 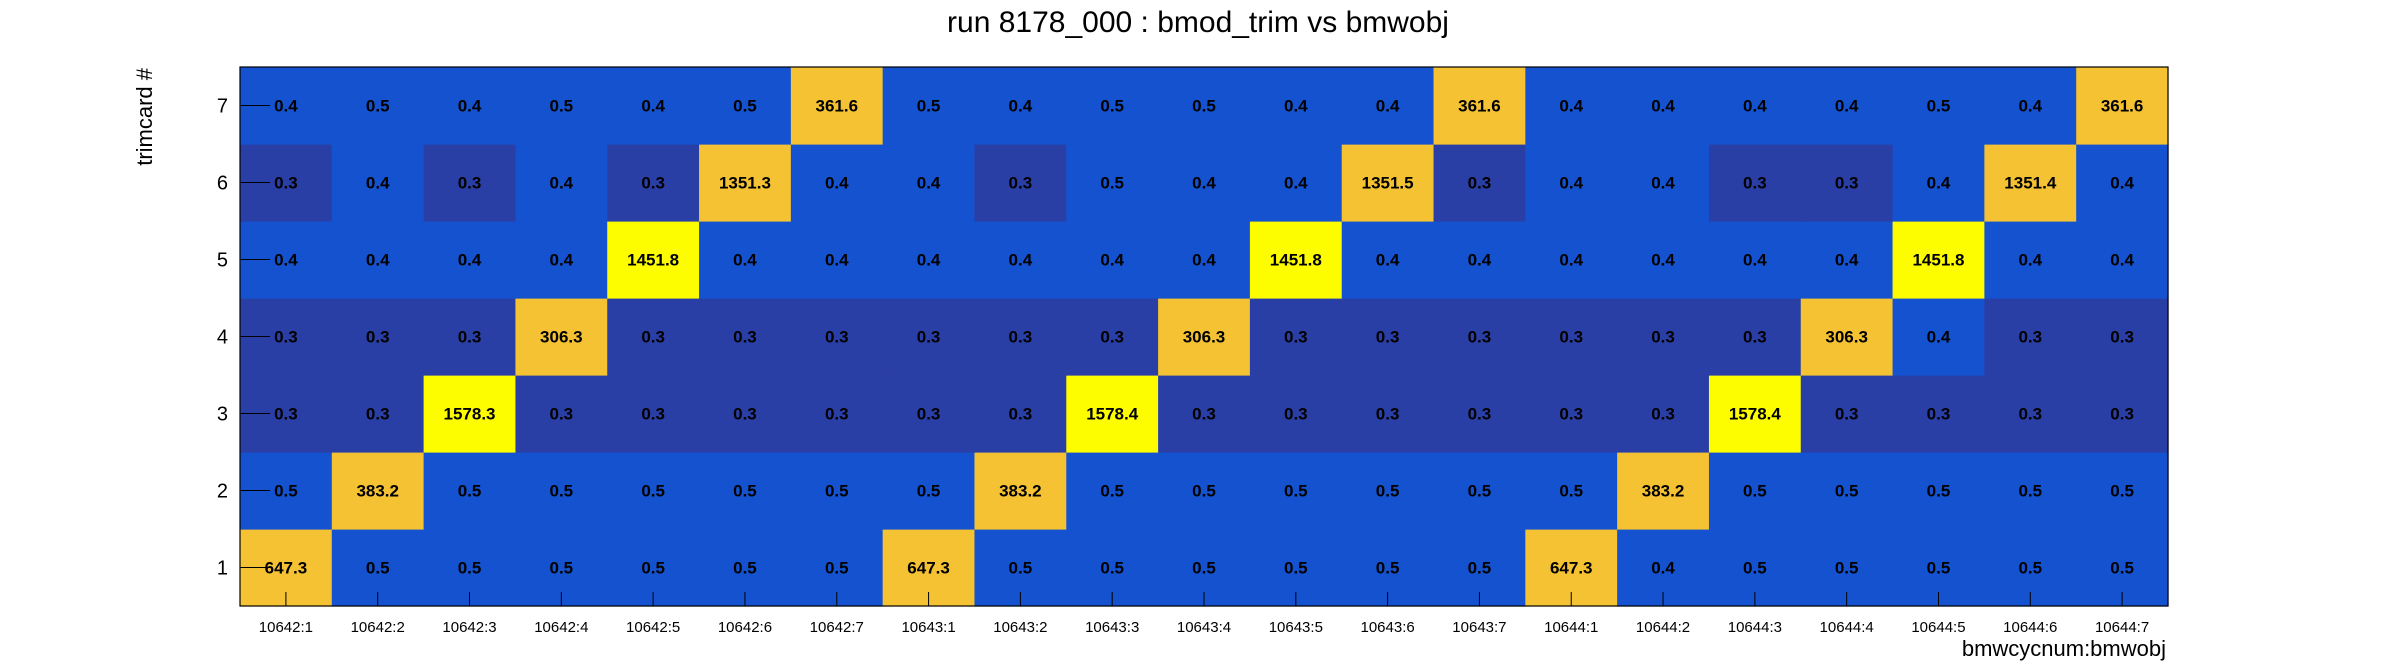 What do you see at coordinates (2122, 627) in the screenshot?
I see `x-tick-label: 10644:7` at bounding box center [2122, 627].